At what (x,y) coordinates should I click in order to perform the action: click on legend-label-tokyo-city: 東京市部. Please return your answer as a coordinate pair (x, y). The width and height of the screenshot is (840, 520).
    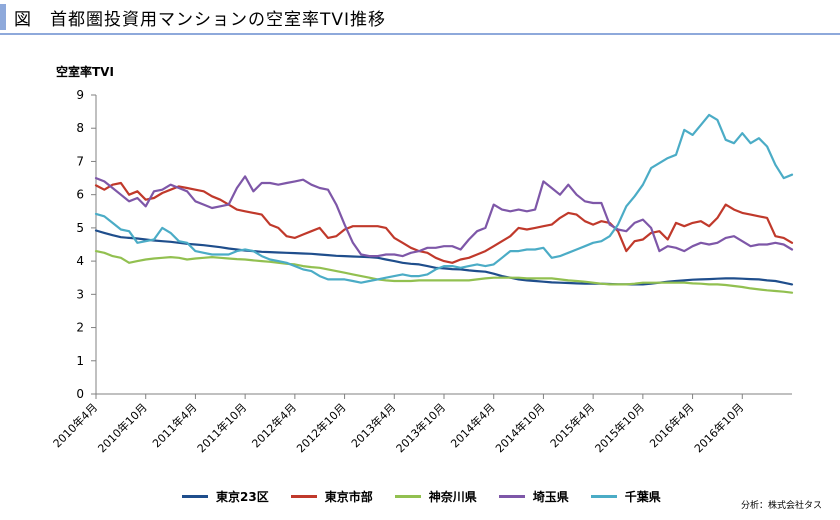
    Looking at the image, I should click on (348, 497).